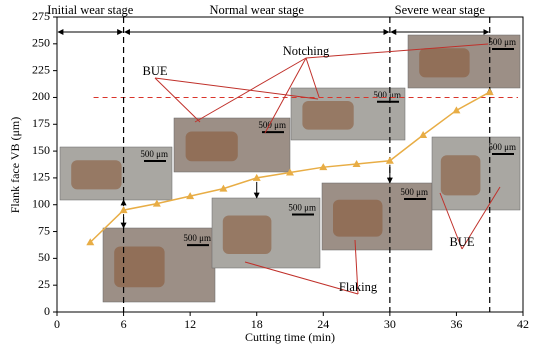  I want to click on y-axis-label: Flank face VB (μm), so click(15, 165).